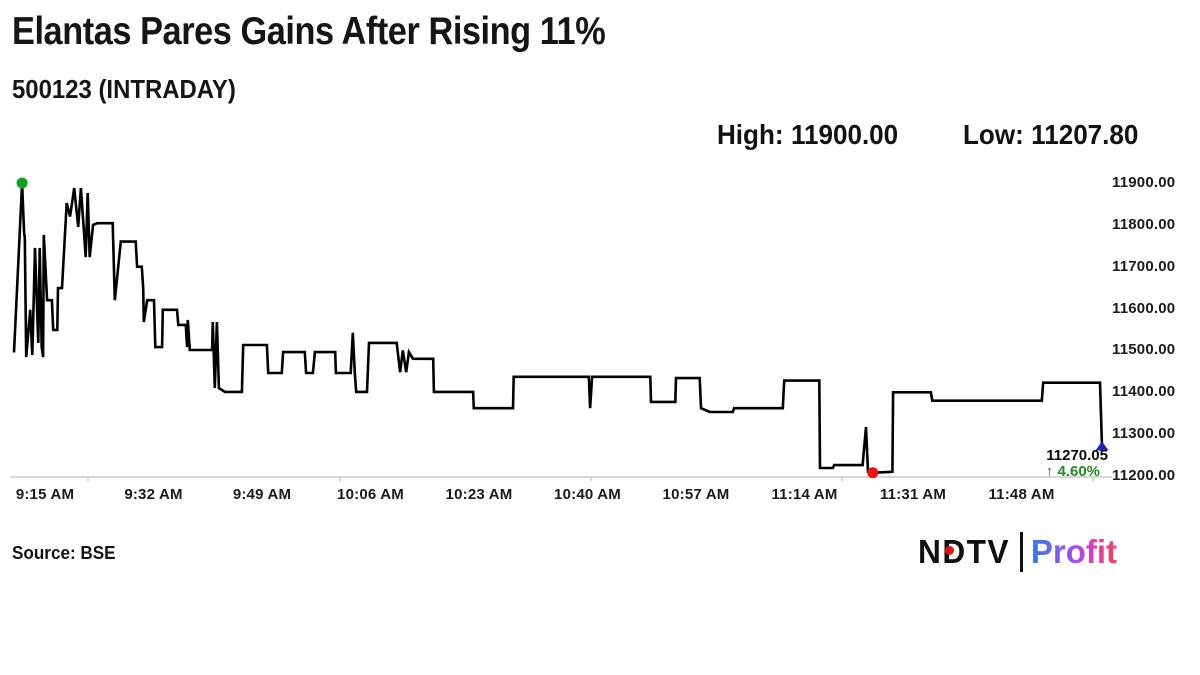 The height and width of the screenshot is (675, 1200). What do you see at coordinates (262, 494) in the screenshot?
I see `x-axis-label: 9:49 AM` at bounding box center [262, 494].